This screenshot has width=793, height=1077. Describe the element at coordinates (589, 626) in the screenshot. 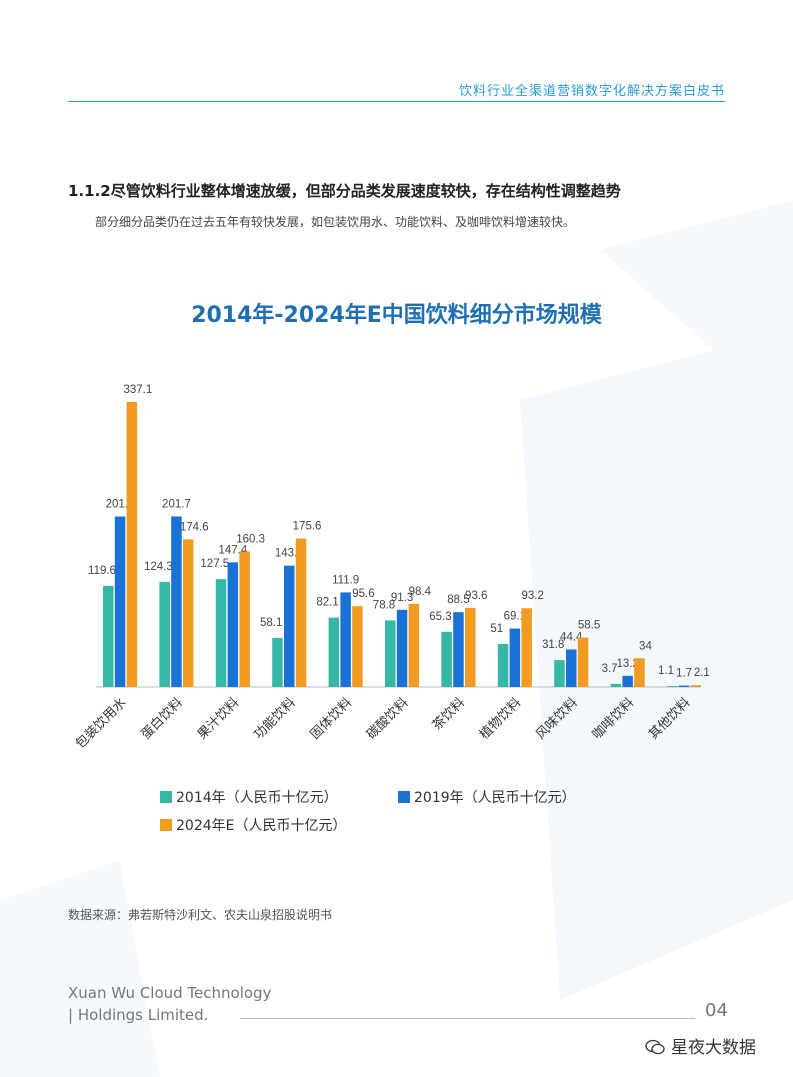

I see `data-label-2024e-8: 58.5` at that location.